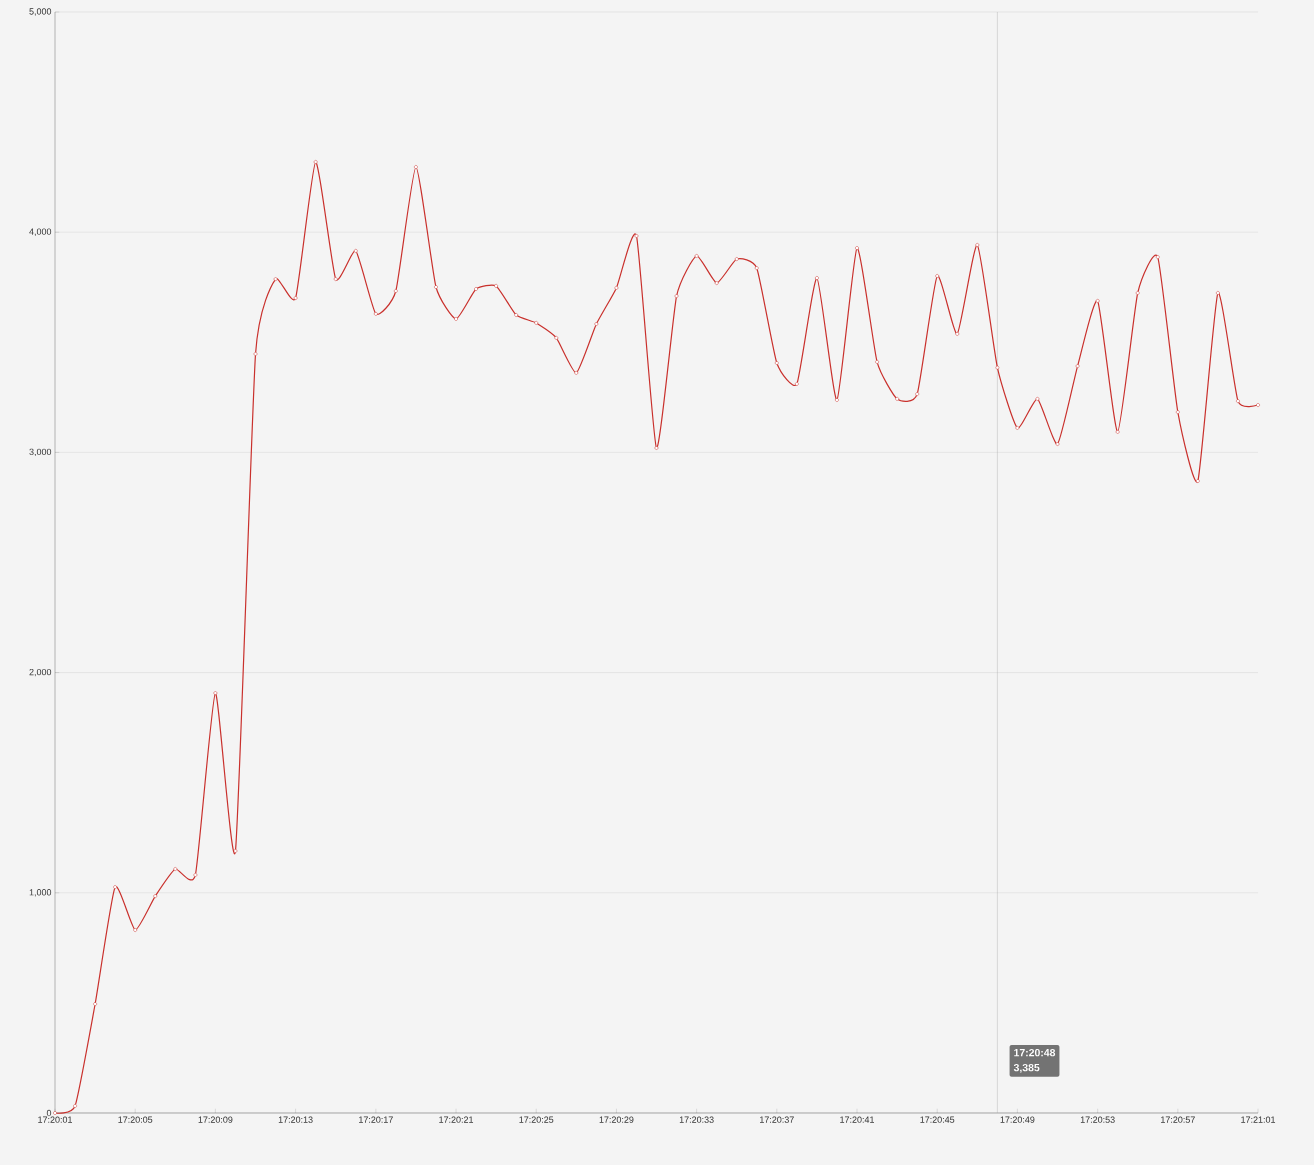 This screenshot has width=1314, height=1165. What do you see at coordinates (49, 1113) in the screenshot?
I see `y-tick-label: 0` at bounding box center [49, 1113].